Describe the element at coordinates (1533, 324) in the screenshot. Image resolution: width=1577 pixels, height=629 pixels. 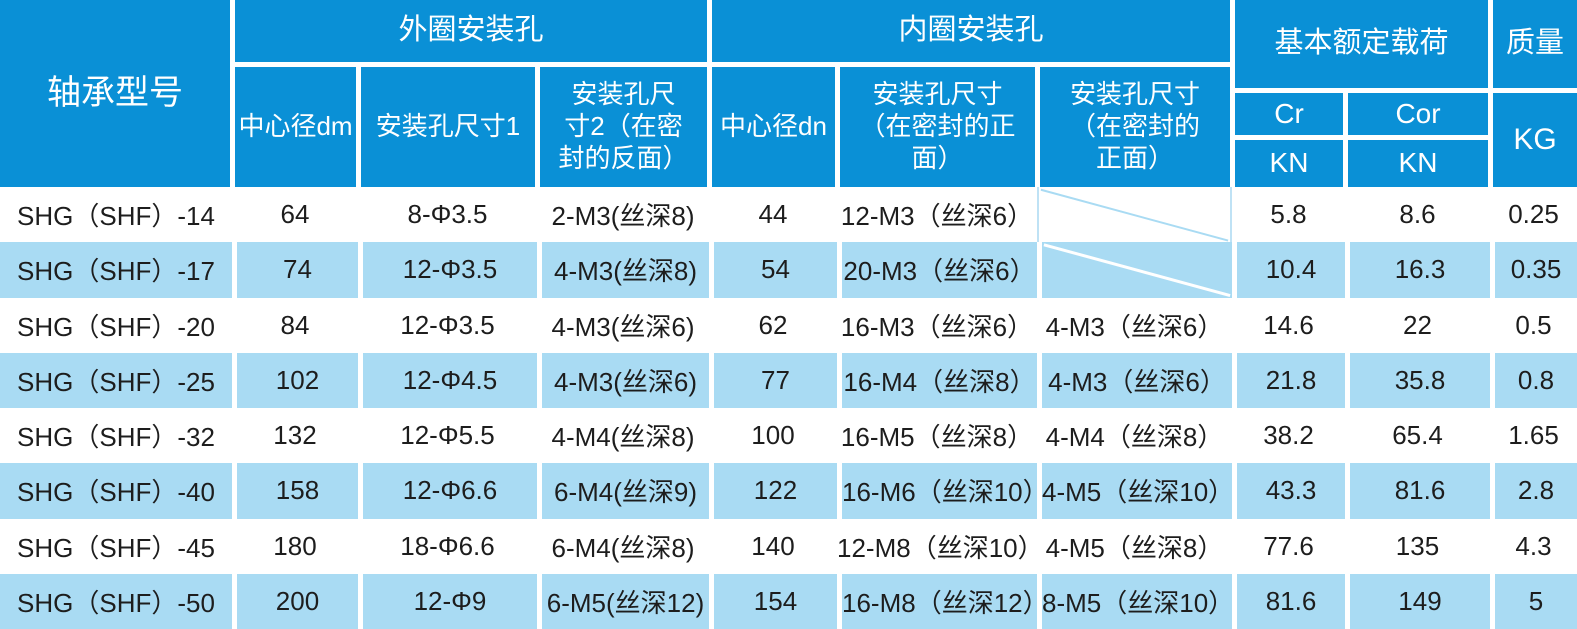
I see `cell-kg: 0.5` at that location.